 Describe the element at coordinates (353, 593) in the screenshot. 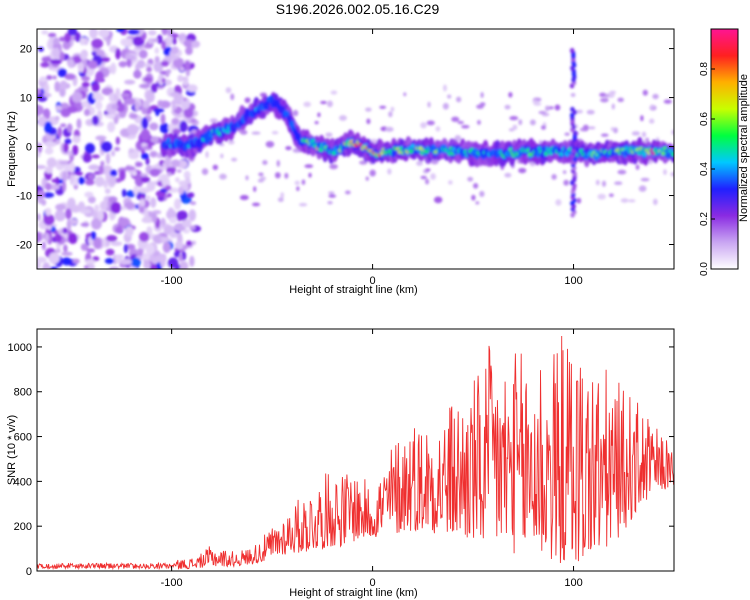

I see `x-axis-label: Height of straight line (km)` at that location.